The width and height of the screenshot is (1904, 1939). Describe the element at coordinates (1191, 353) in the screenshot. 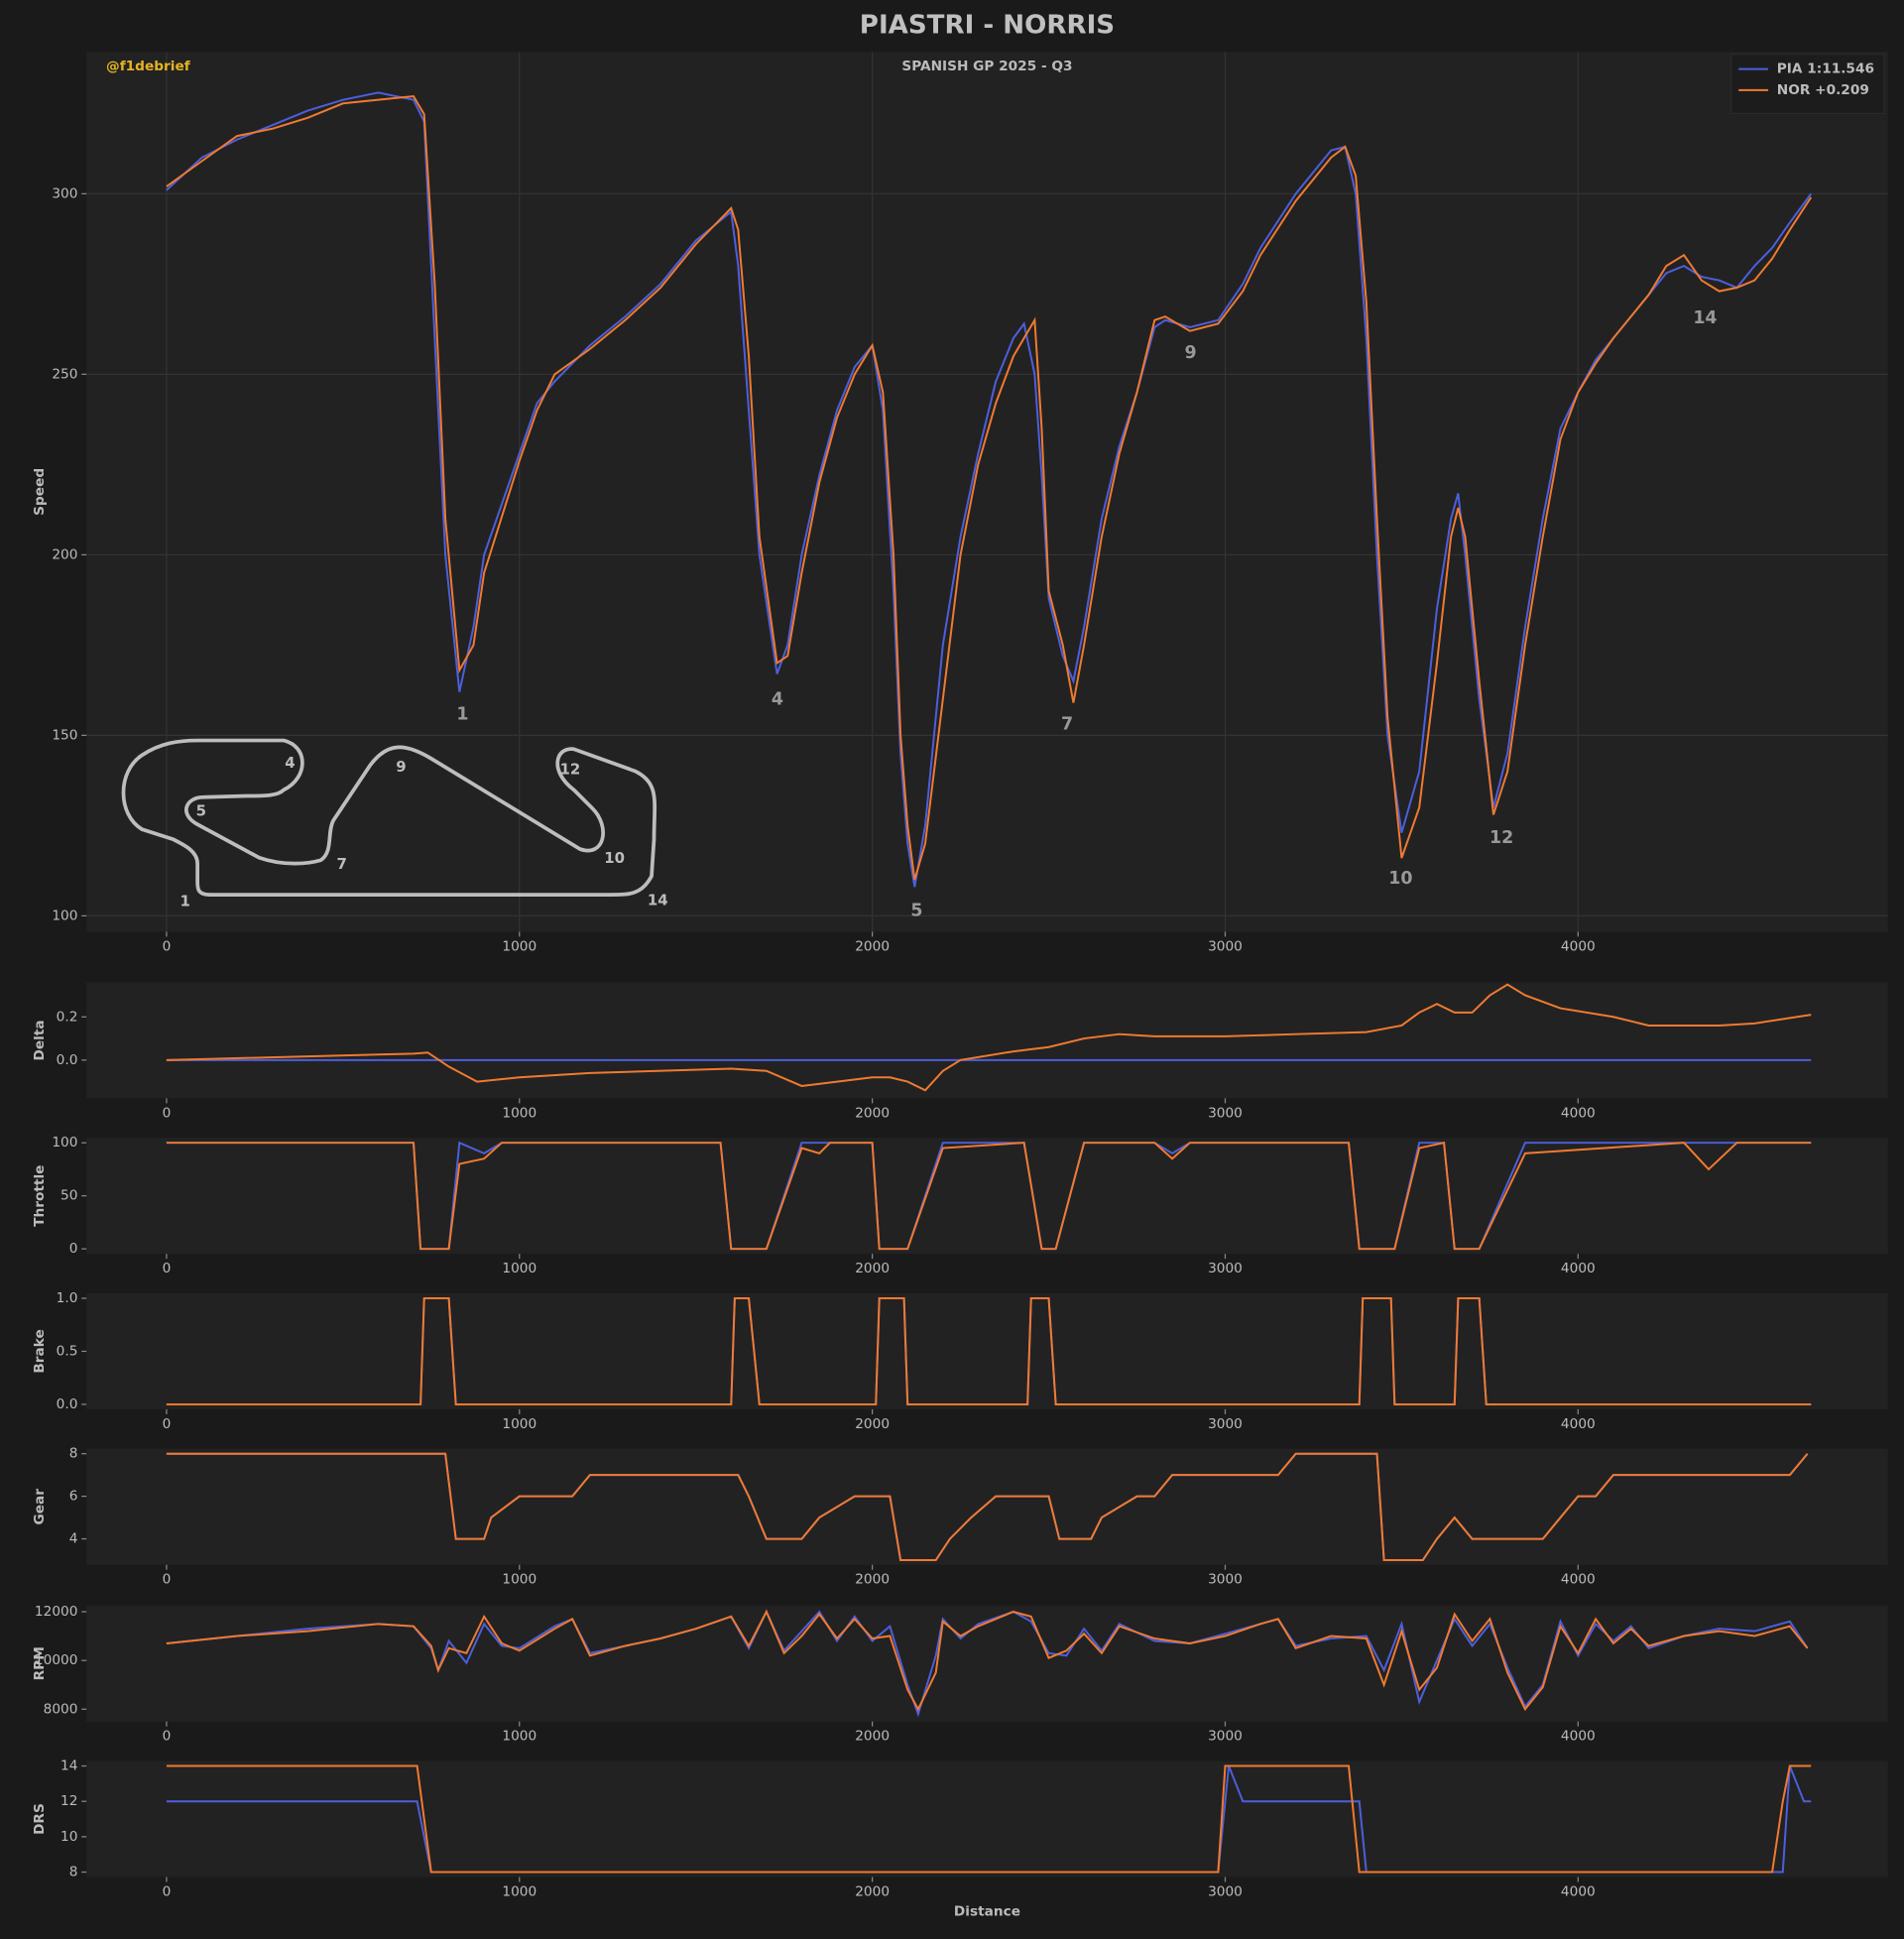

I see `corner-label: 9` at that location.